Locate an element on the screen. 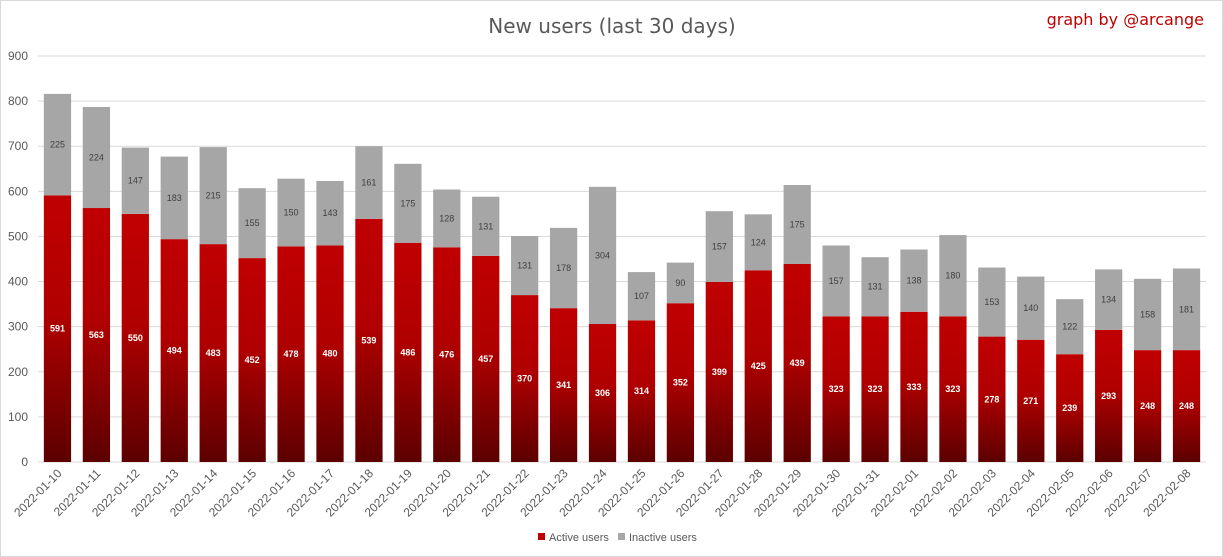 The image size is (1223, 557). data-label-inactive: 178 is located at coordinates (563, 268).